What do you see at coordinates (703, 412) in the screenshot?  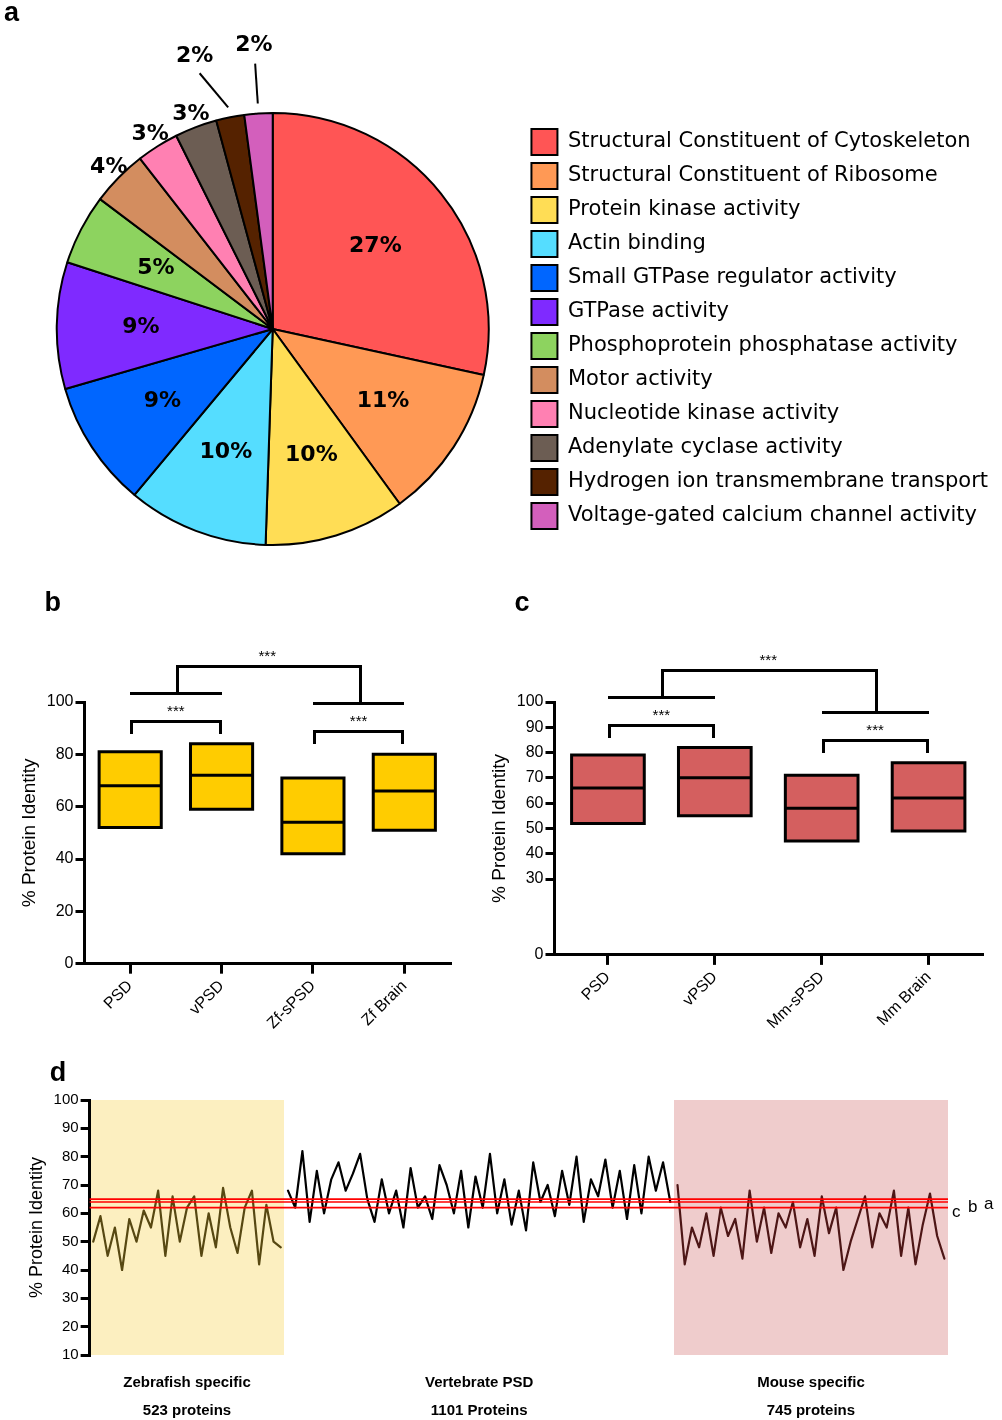 I see `legend-label: Nucleotide kinase activity` at bounding box center [703, 412].